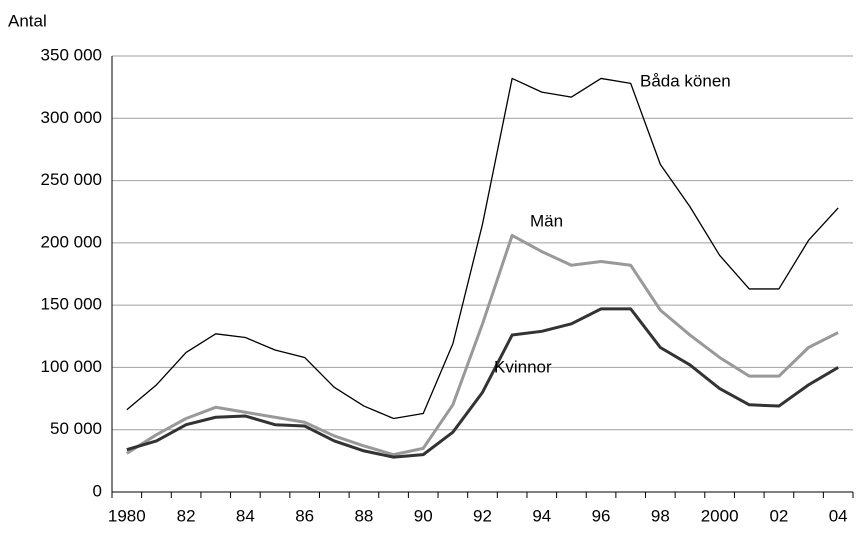 Image resolution: width=856 pixels, height=535 pixels. What do you see at coordinates (71, 54) in the screenshot?
I see `y-tick-label: 350 000` at bounding box center [71, 54].